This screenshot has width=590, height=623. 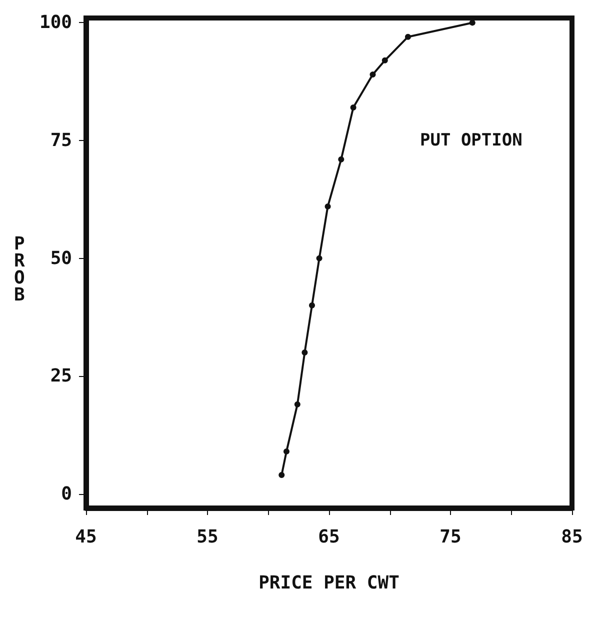 I want to click on x-tick-label: 75, so click(x=451, y=537).